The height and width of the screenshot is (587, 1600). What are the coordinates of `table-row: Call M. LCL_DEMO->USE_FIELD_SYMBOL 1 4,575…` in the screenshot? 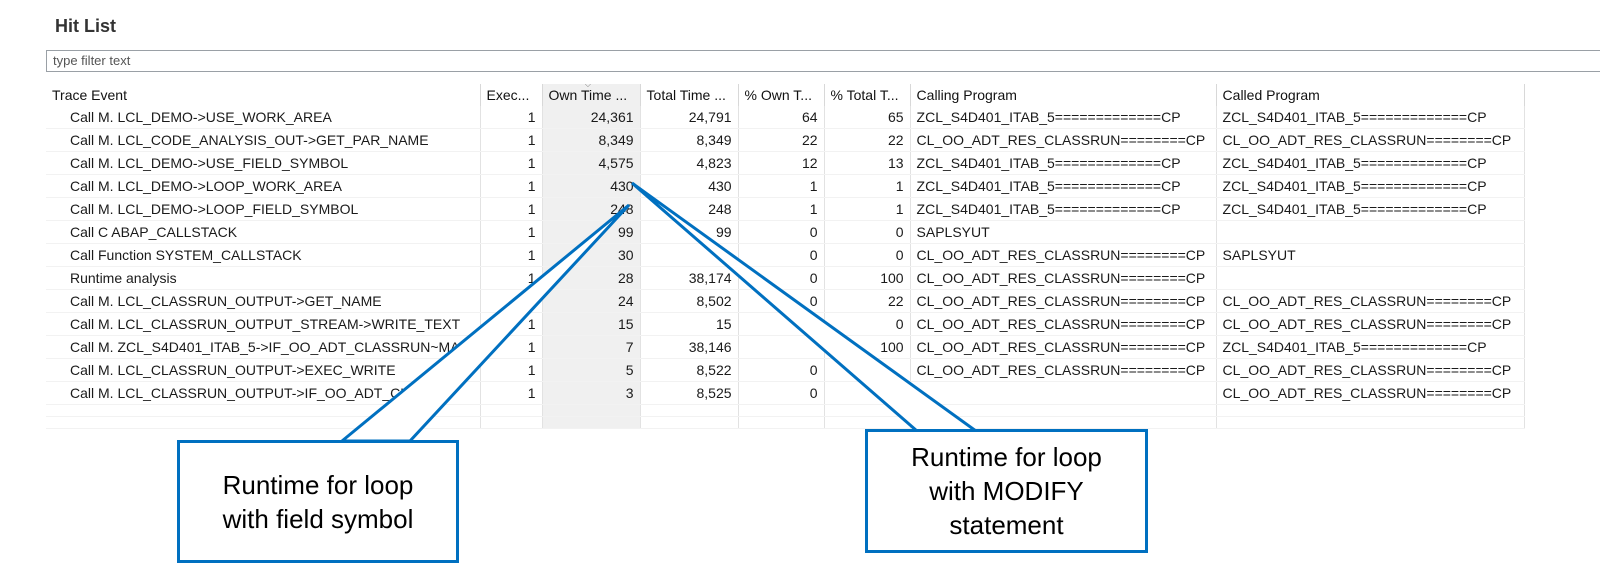 It's located at (785, 163).